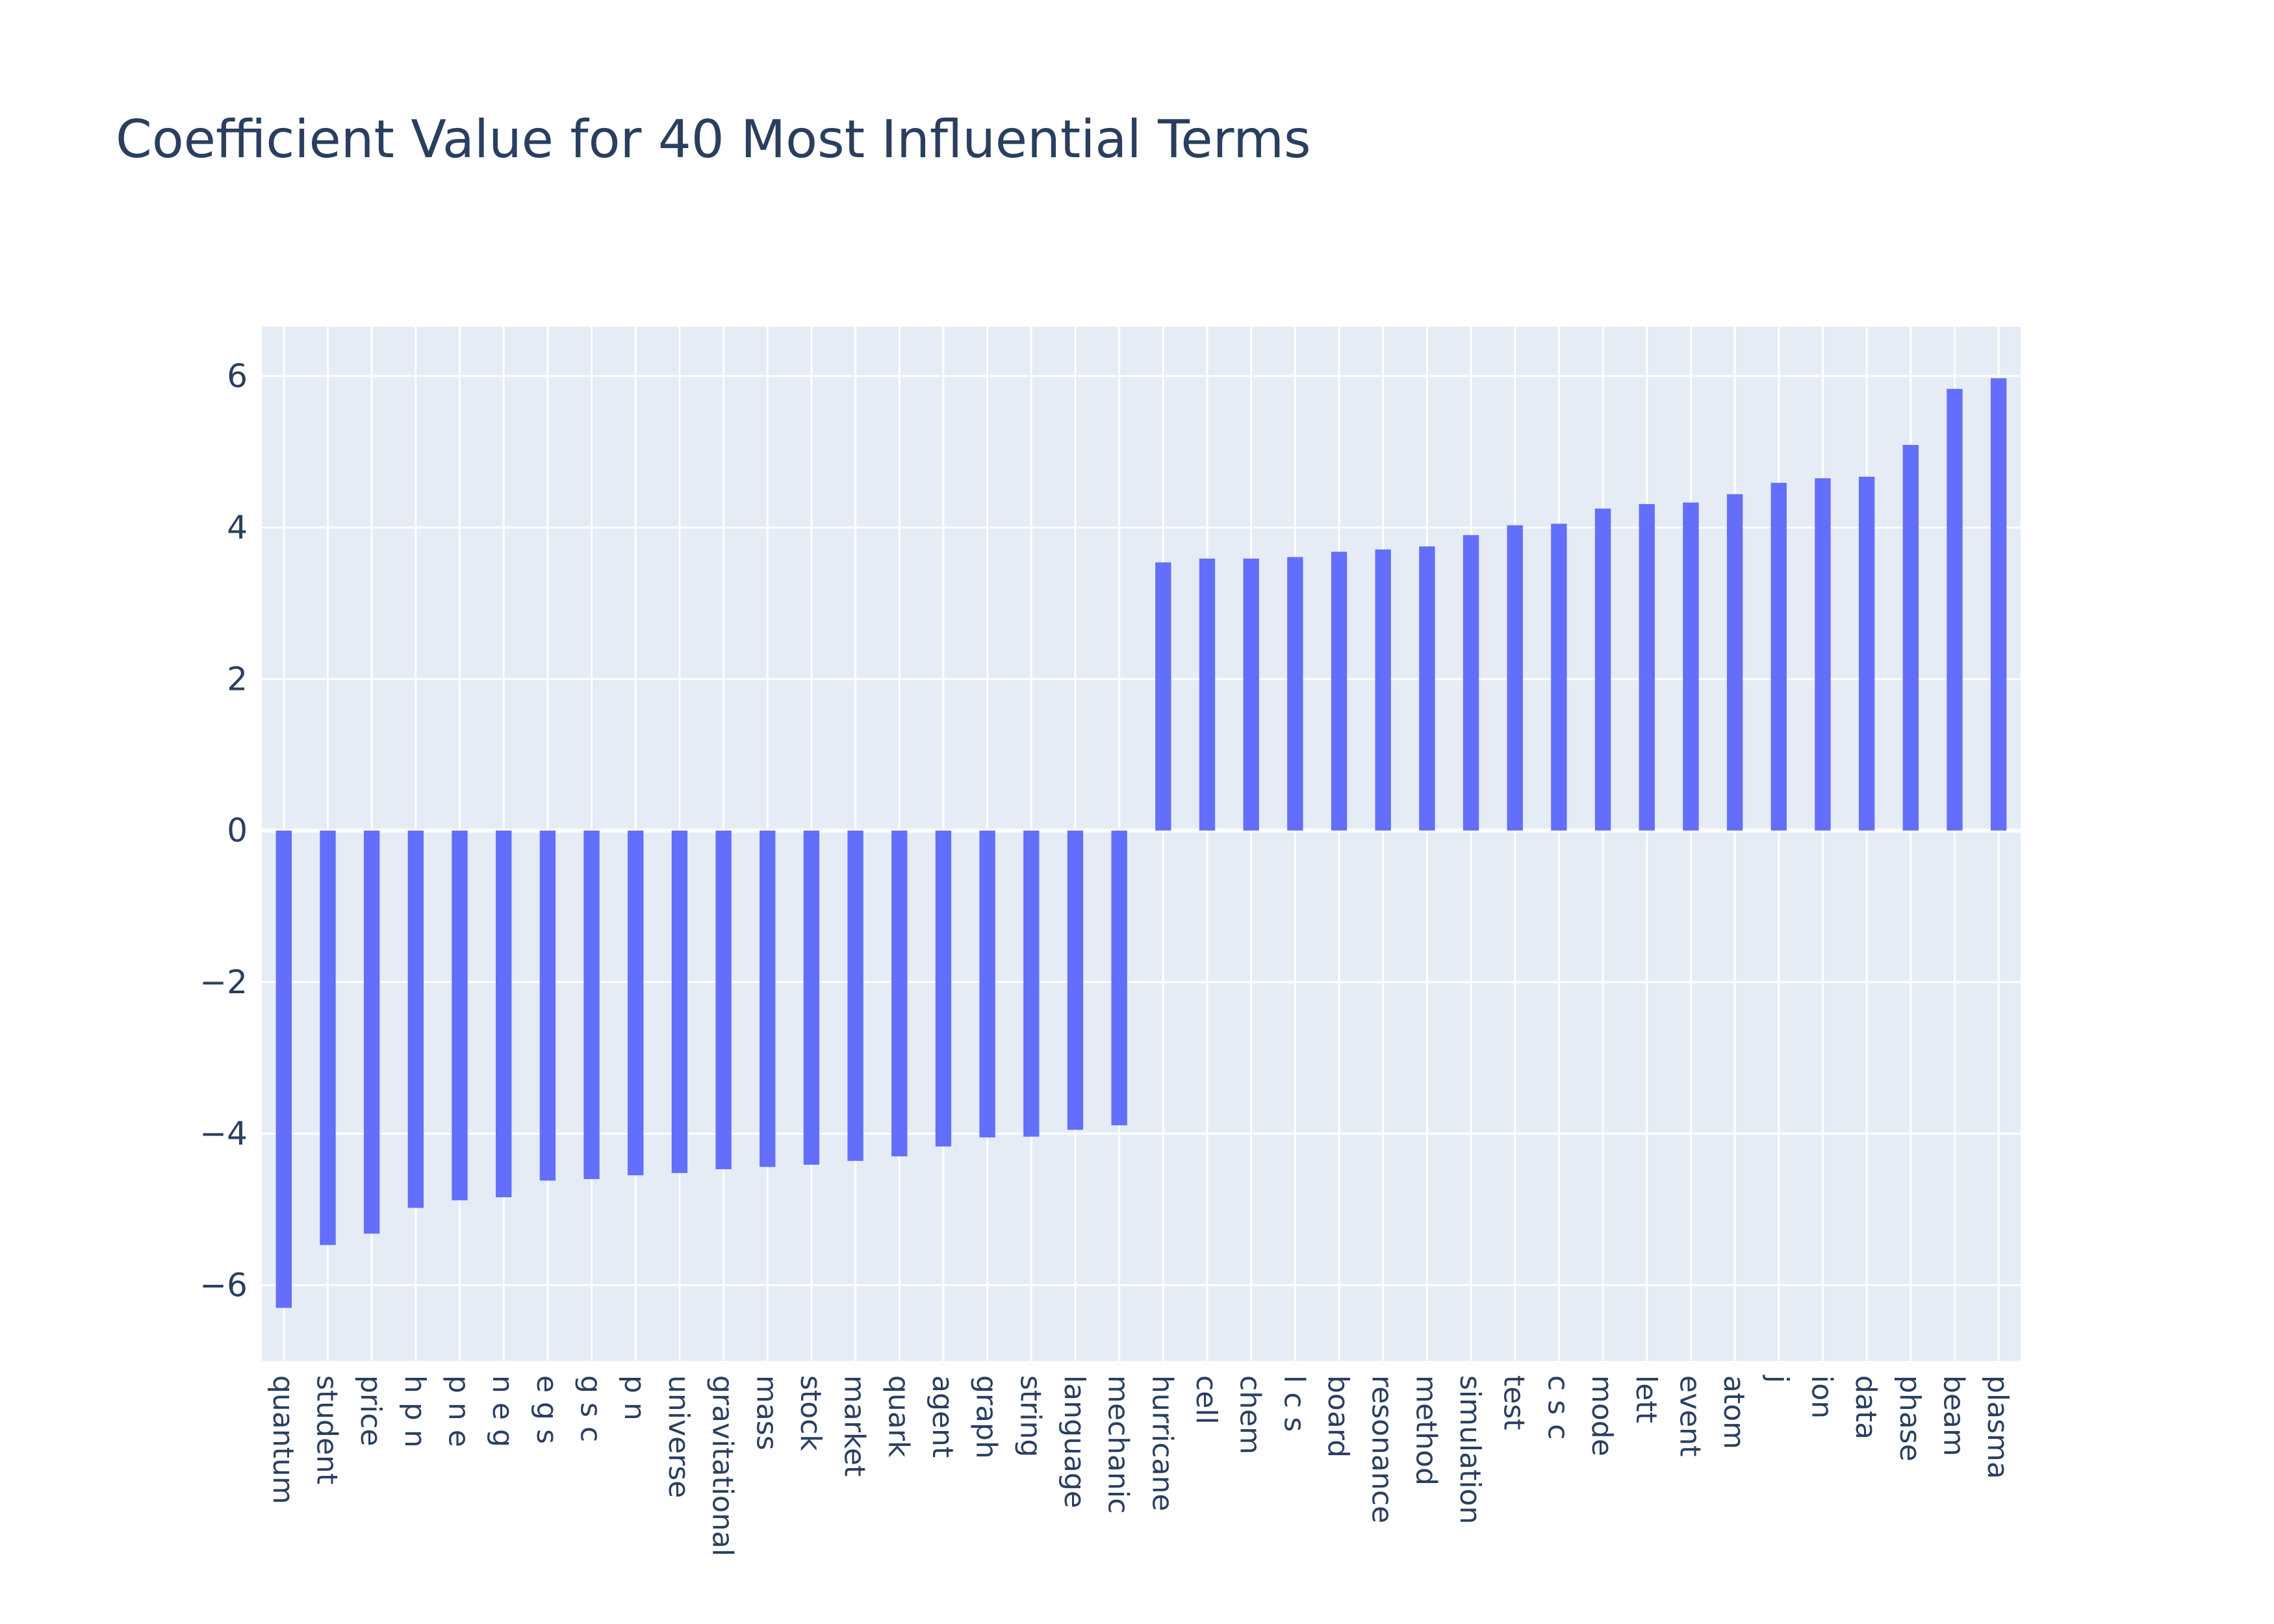 Image resolution: width=2274 pixels, height=1624 pixels. What do you see at coordinates (678, 1436) in the screenshot?
I see `x-tick-label: universe` at bounding box center [678, 1436].